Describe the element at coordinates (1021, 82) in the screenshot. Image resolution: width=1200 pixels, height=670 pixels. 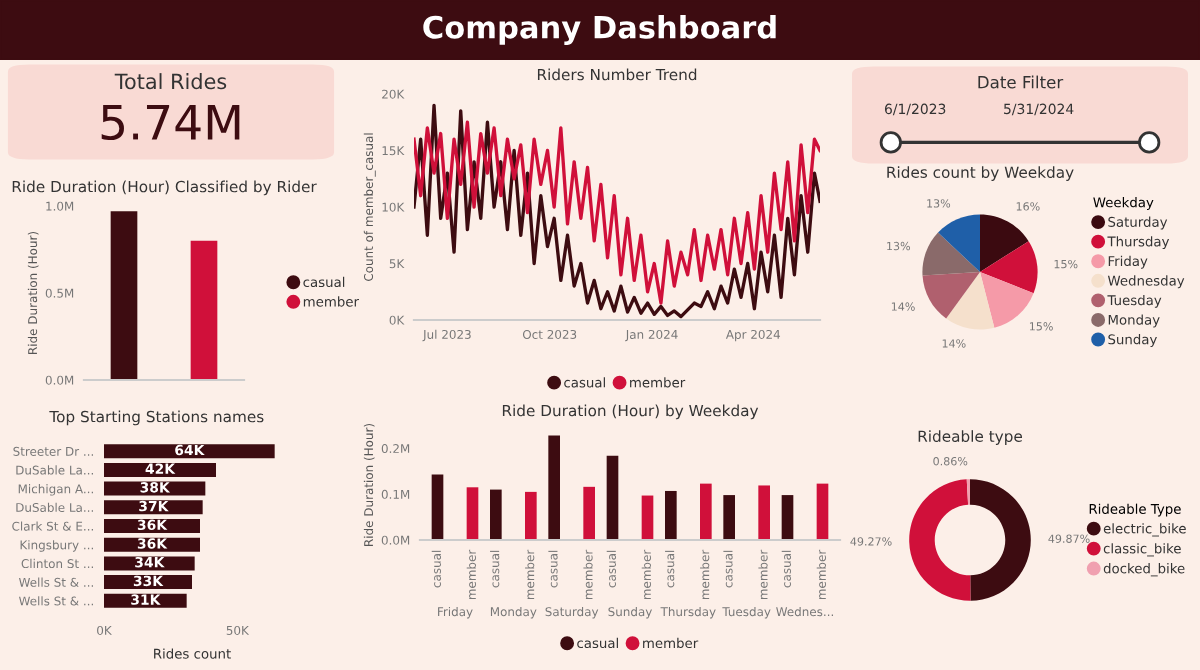
I see `text: Date Filter` at that location.